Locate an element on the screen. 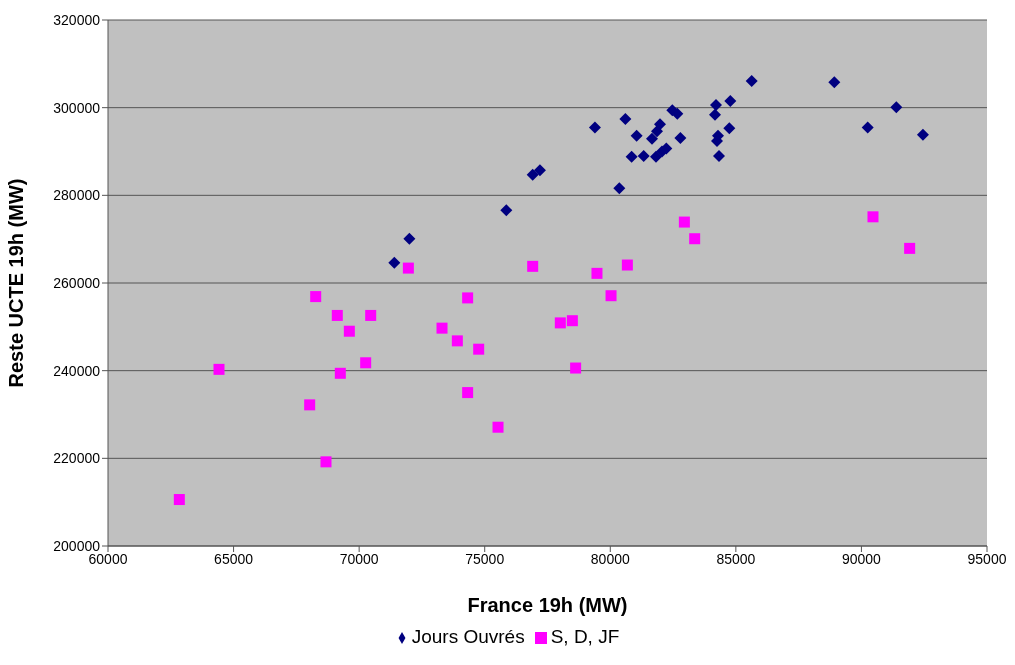 This screenshot has width=1015, height=665. x-tick-label: 80000 is located at coordinates (610, 558).